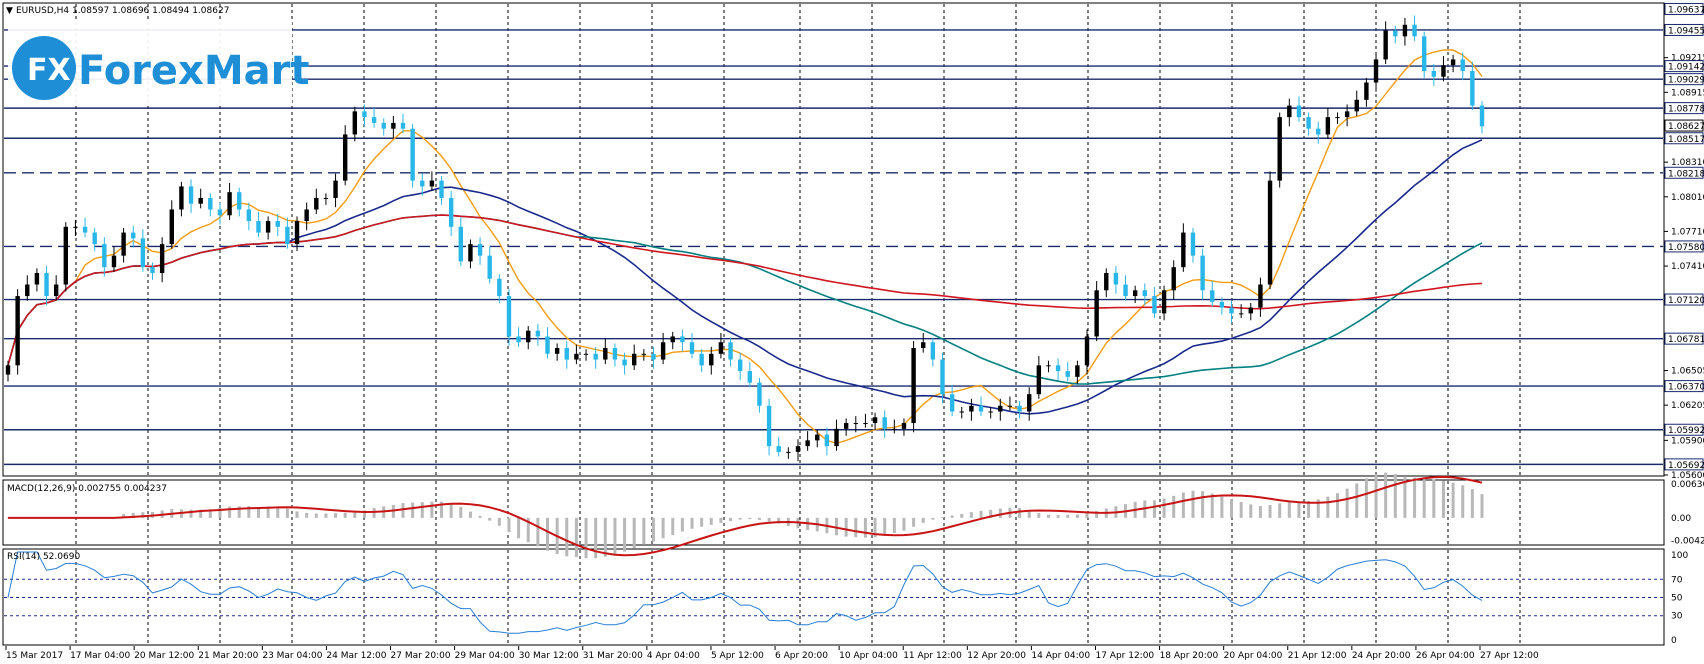  What do you see at coordinates (549, 656) in the screenshot?
I see `time-label: 30 Mar 12:00` at bounding box center [549, 656].